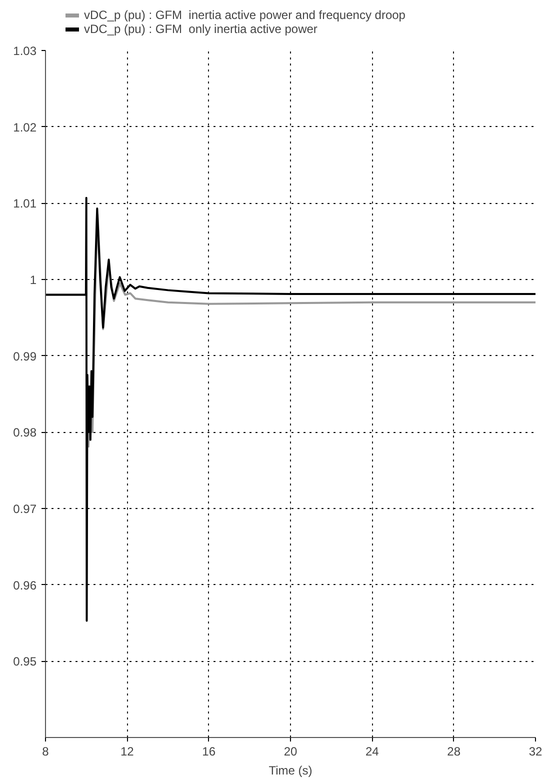  I want to click on x-tick-label: 8, so click(46, 751).